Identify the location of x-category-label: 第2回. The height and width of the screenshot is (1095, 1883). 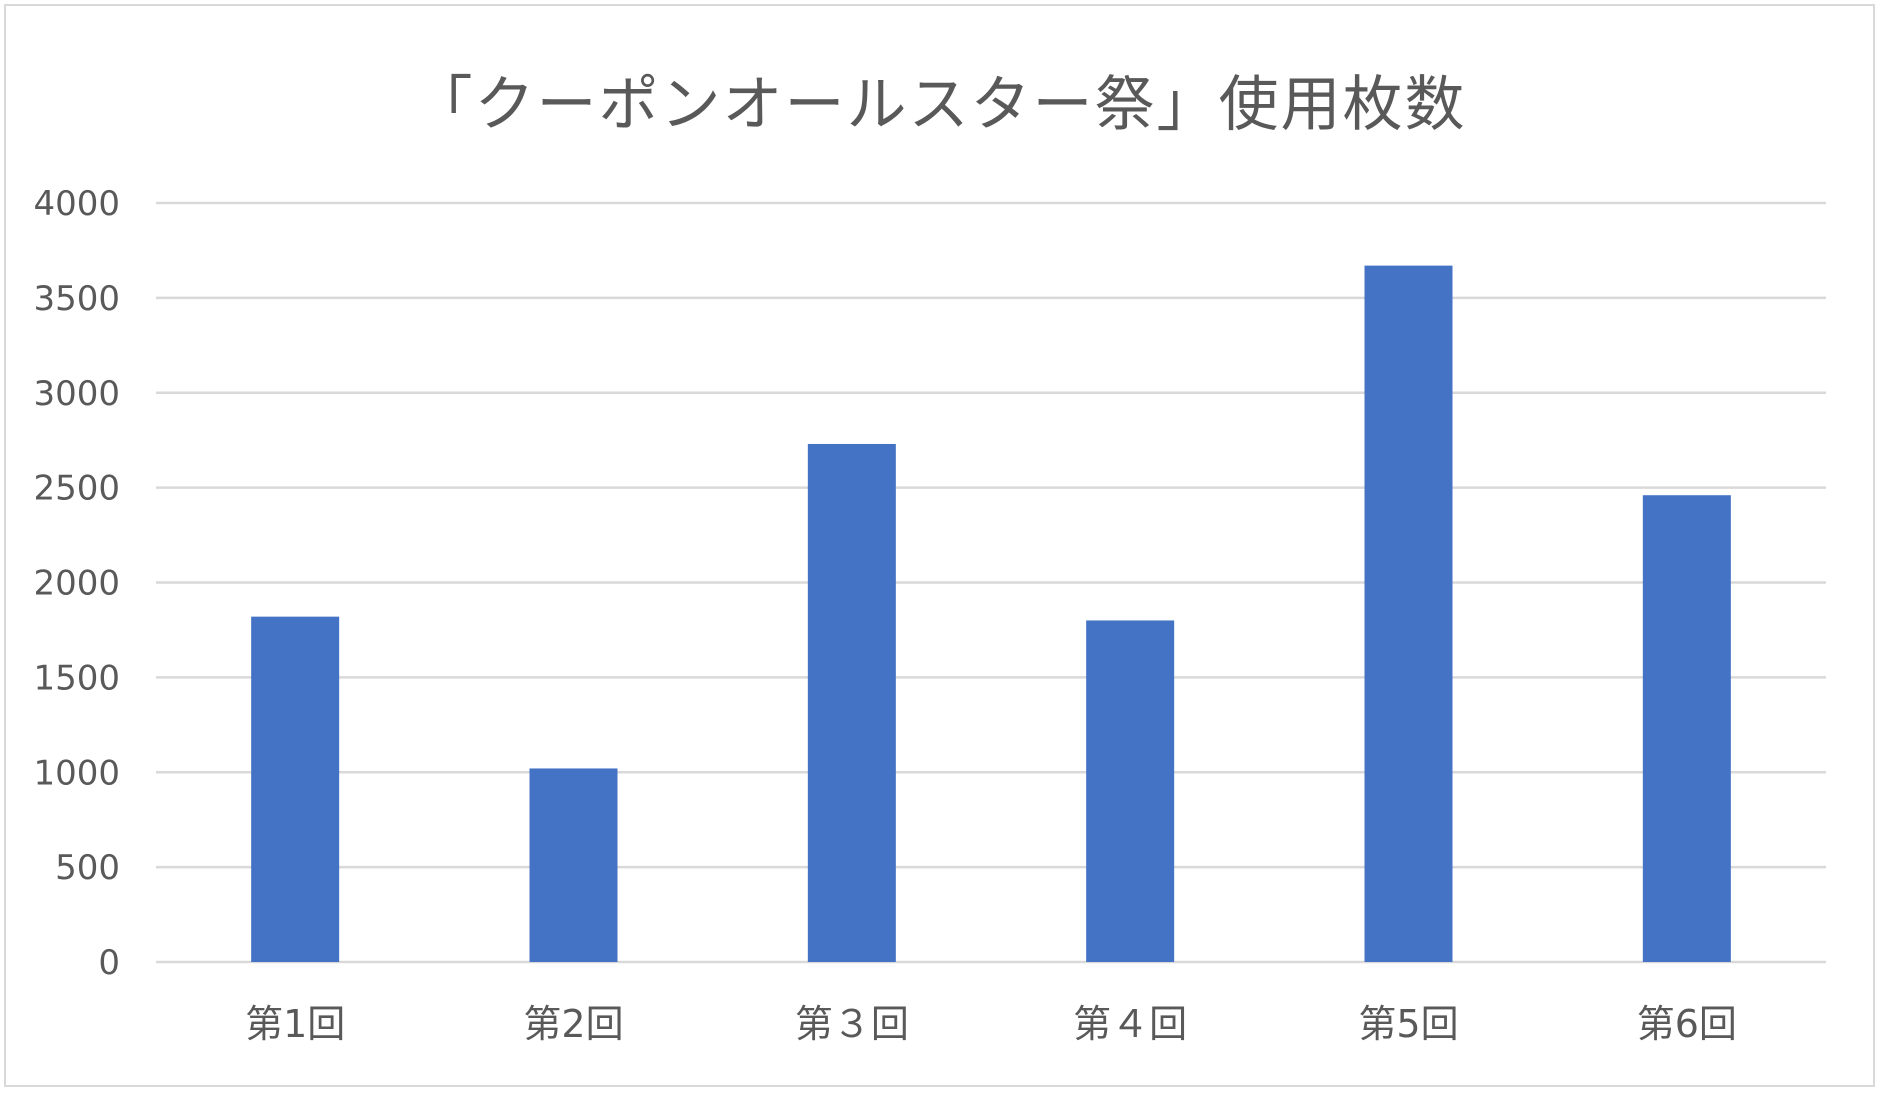
(573, 1024).